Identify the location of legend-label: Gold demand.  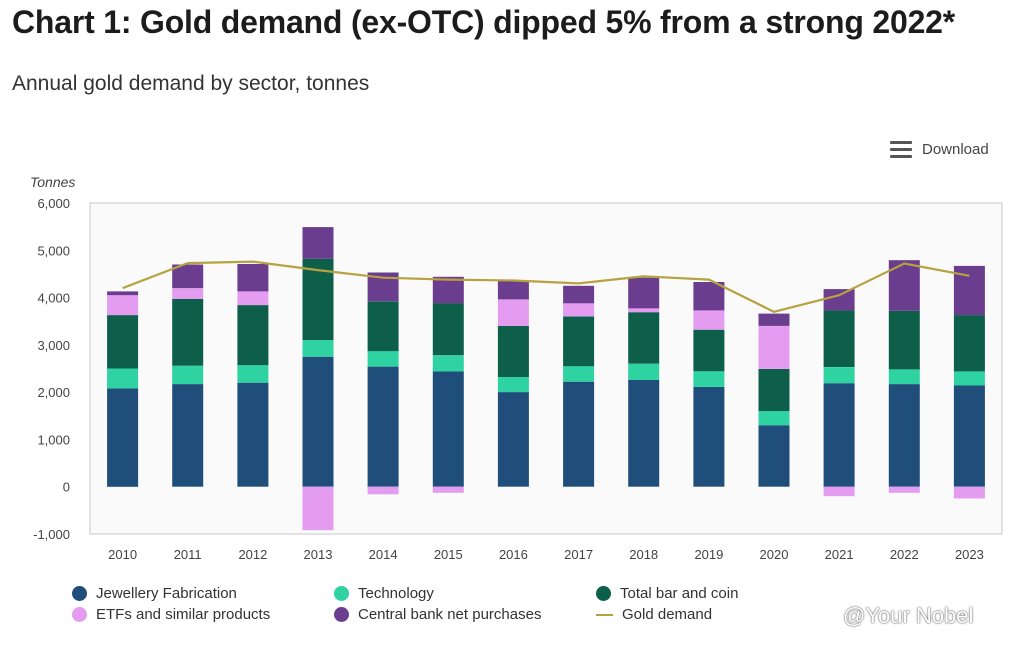
(667, 614).